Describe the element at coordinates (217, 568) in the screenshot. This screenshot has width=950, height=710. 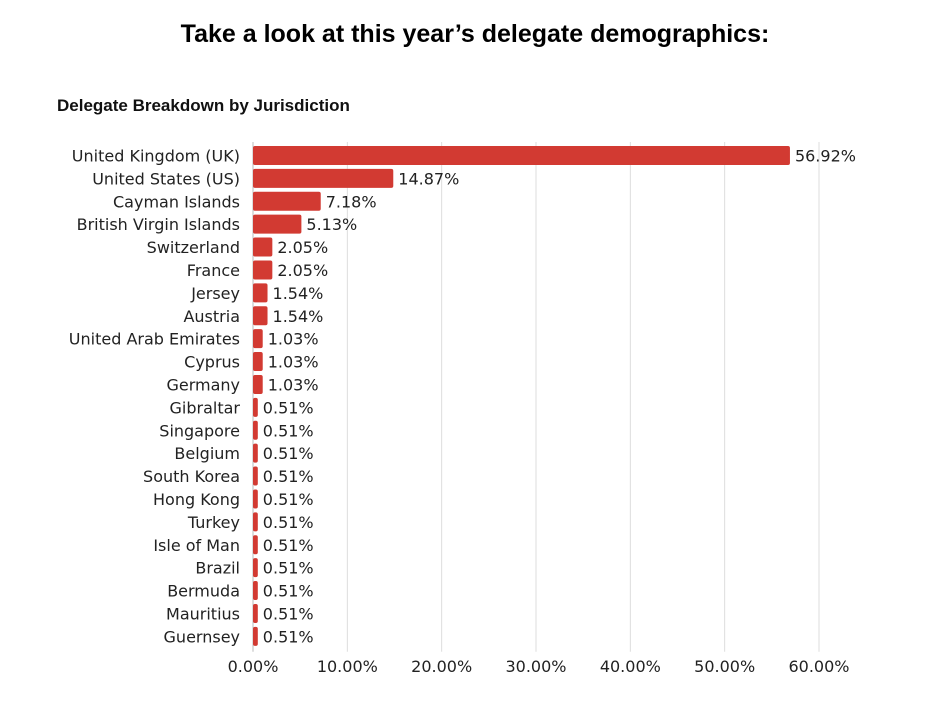
I see `category-label: Brazil` at that location.